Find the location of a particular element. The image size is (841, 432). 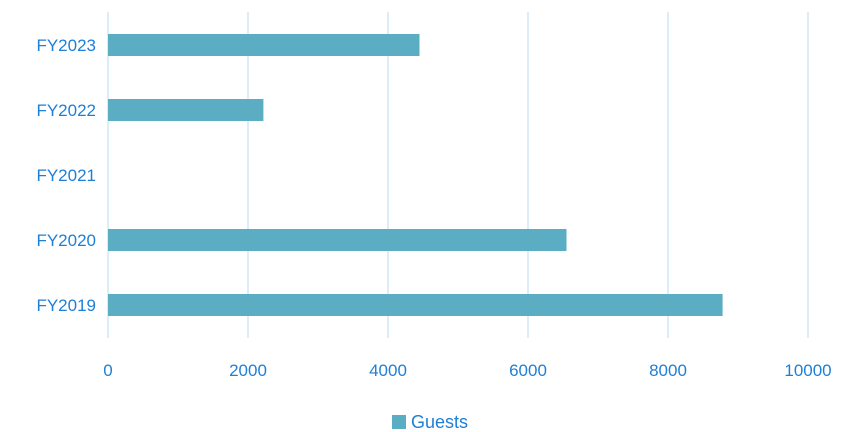

bar-fy2023 is located at coordinates (264, 45).